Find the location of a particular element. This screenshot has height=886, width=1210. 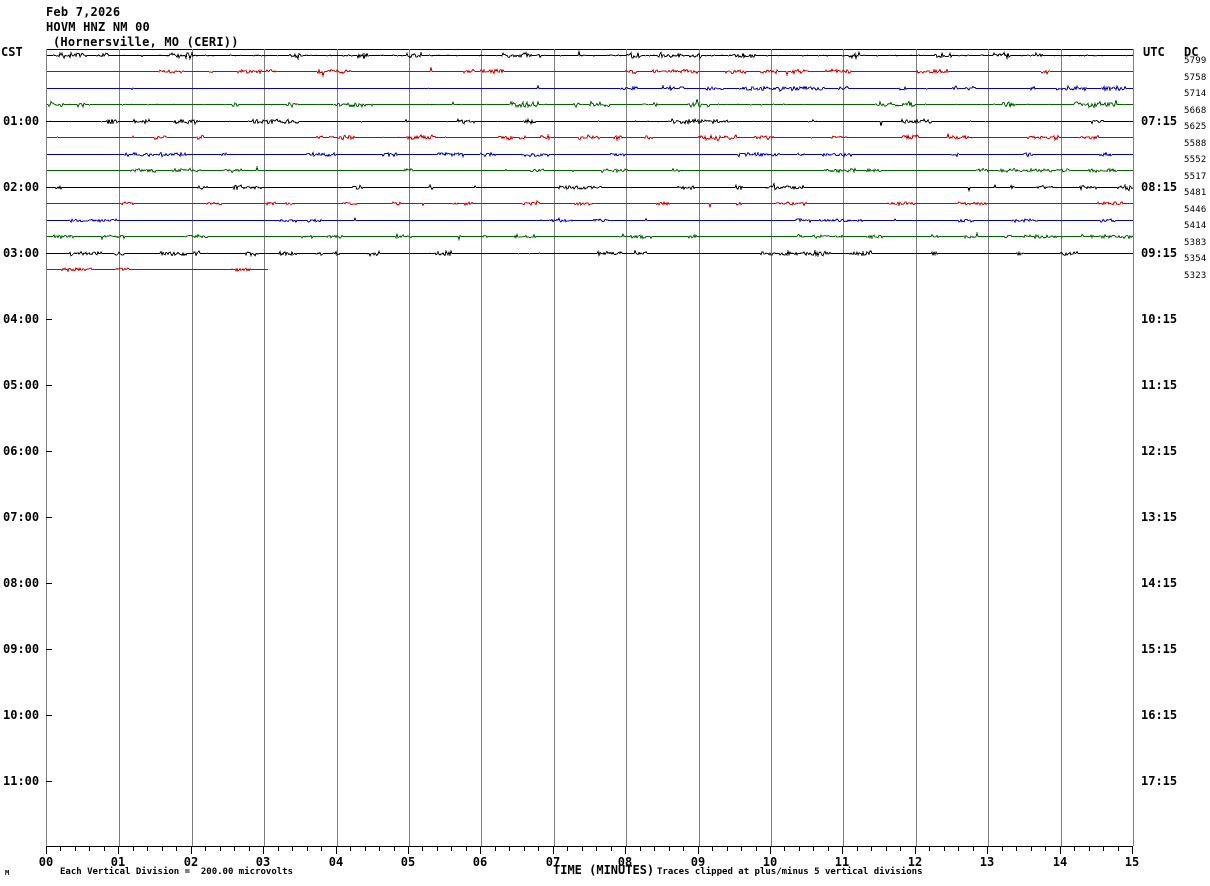

x-axis-title: TIME (MINUTES) is located at coordinates (604, 870).